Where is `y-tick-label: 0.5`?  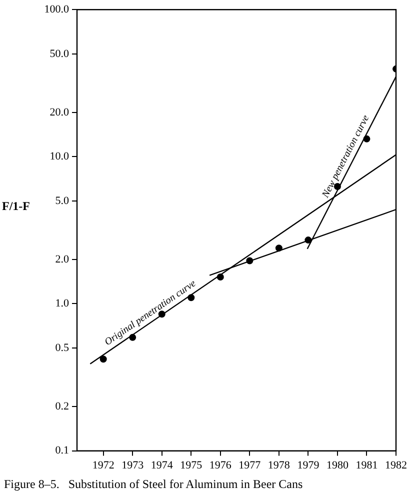 y-tick-label: 0.5 is located at coordinates (62, 348).